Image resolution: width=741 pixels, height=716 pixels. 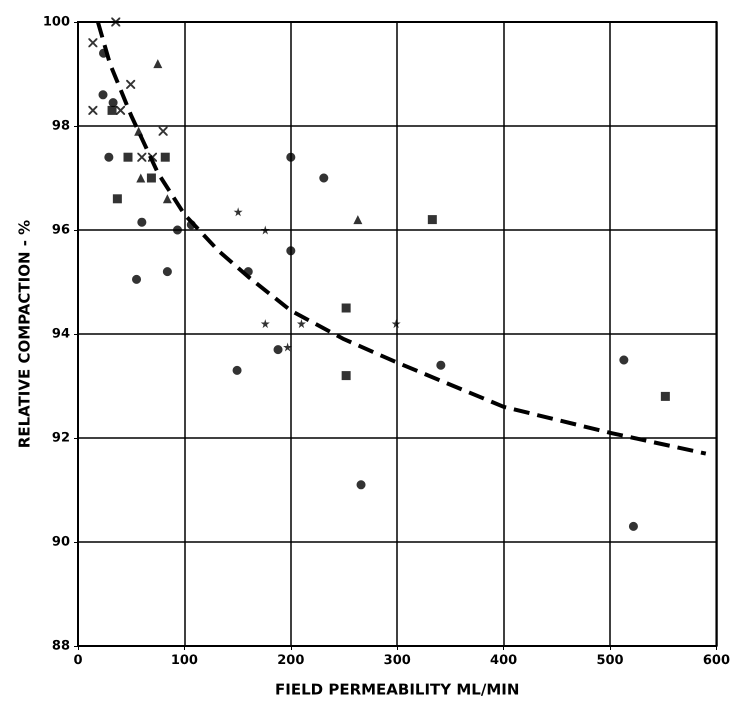 I want to click on x-tick-label: 100, so click(x=184, y=660).